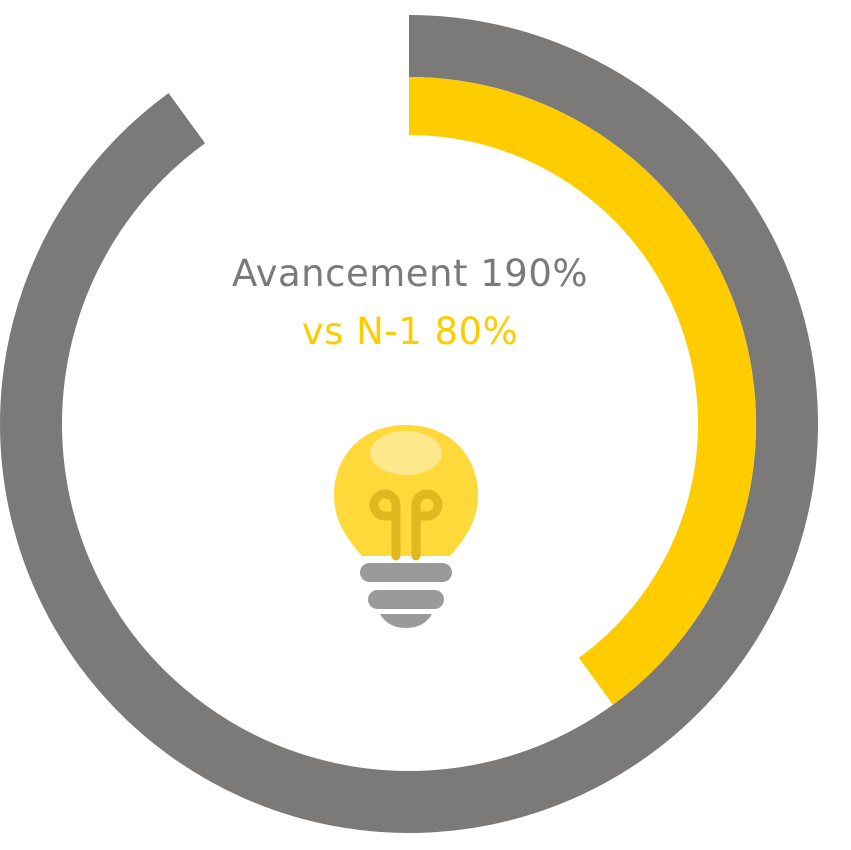  I want to click on comparison-label: vs N-1 80%, so click(410, 331).